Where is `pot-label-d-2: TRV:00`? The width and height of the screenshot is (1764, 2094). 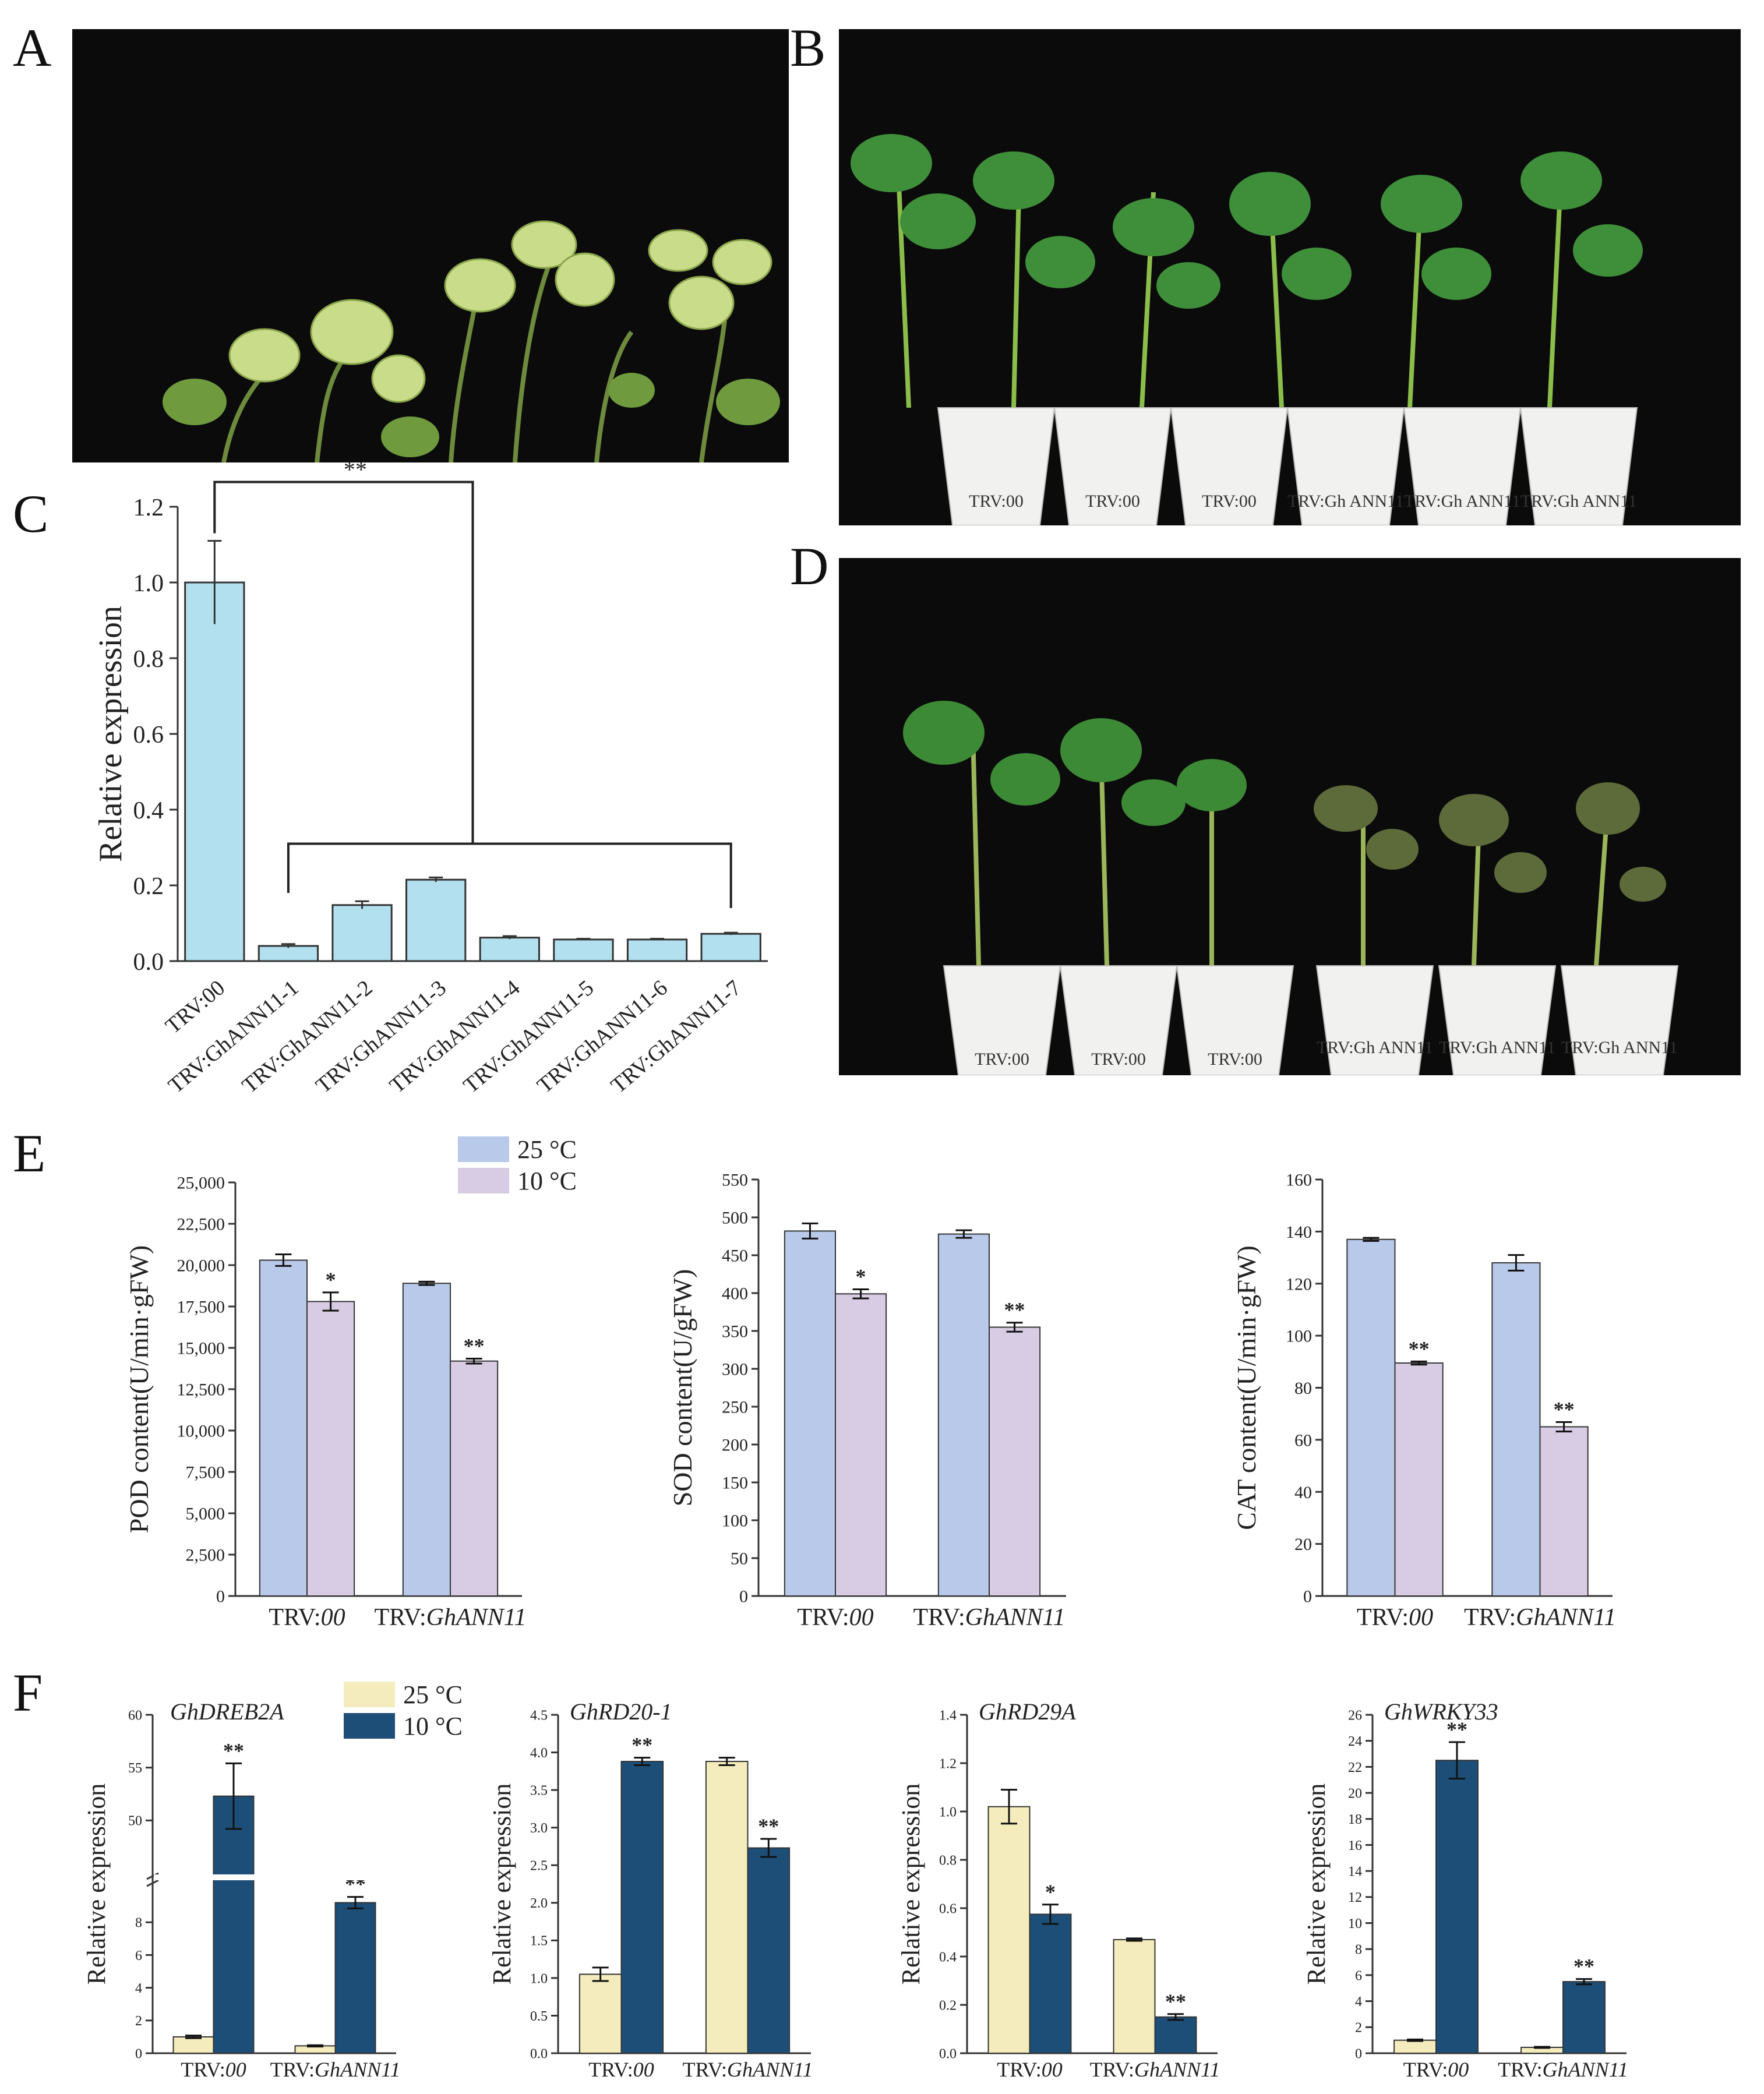 pot-label-d-2: TRV:00 is located at coordinates (1118, 1060).